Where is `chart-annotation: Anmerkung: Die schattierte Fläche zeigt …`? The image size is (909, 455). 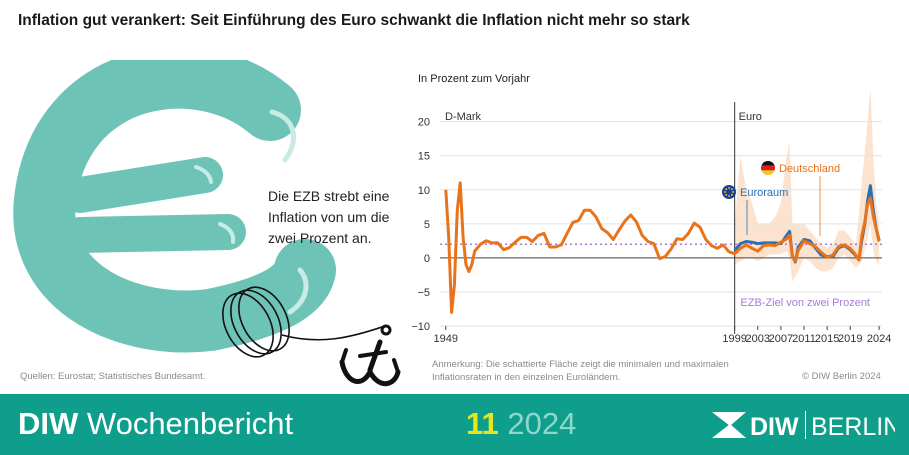 chart-annotation: Anmerkung: Die schattierte Fläche zeigt … is located at coordinates (580, 371).